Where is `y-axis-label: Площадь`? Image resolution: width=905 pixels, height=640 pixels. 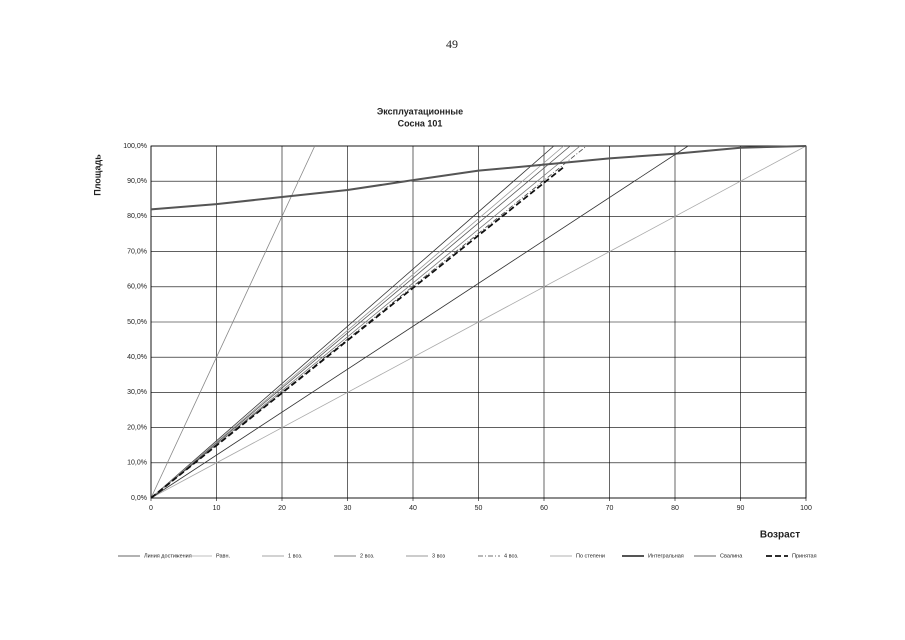 y-axis-label: Площадь is located at coordinates (97, 175).